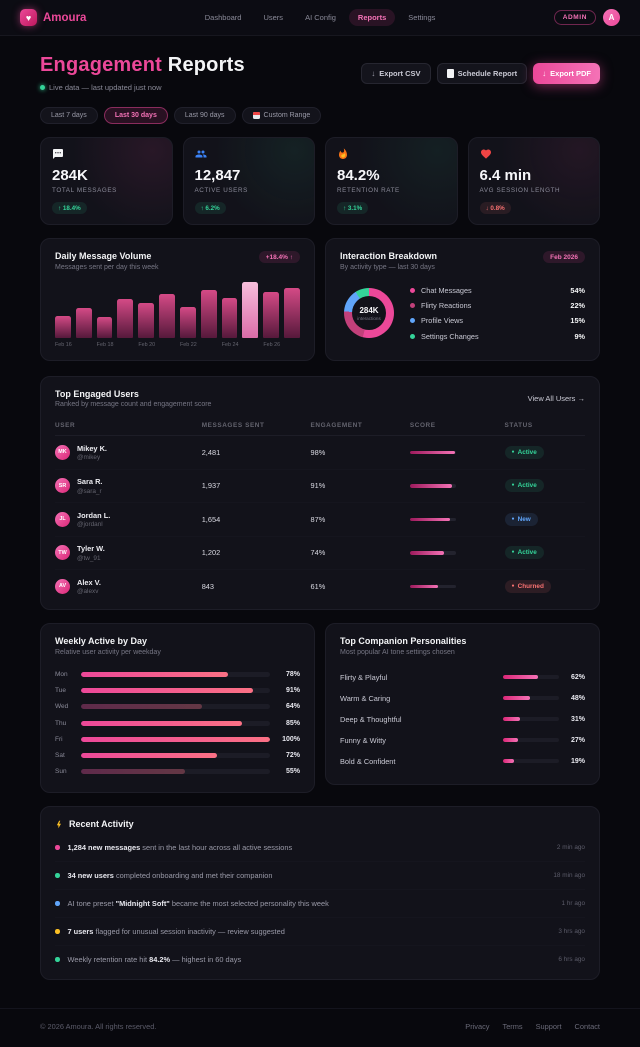 The image size is (640, 1047). Describe the element at coordinates (97, 393) in the screenshot. I see `table-title: Top Engaged Users` at that location.